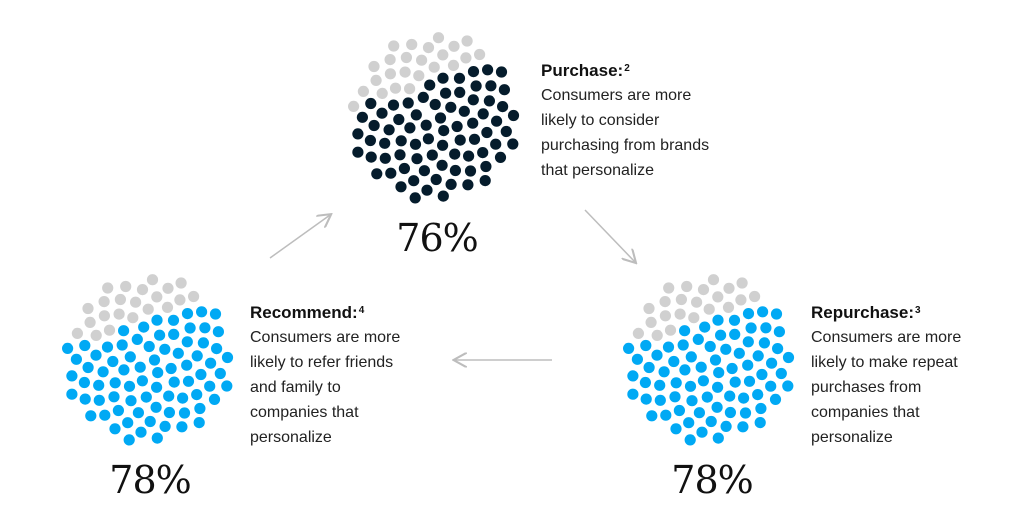  Describe the element at coordinates (582, 70) in the screenshot. I see `title-text: Purchase:` at that location.